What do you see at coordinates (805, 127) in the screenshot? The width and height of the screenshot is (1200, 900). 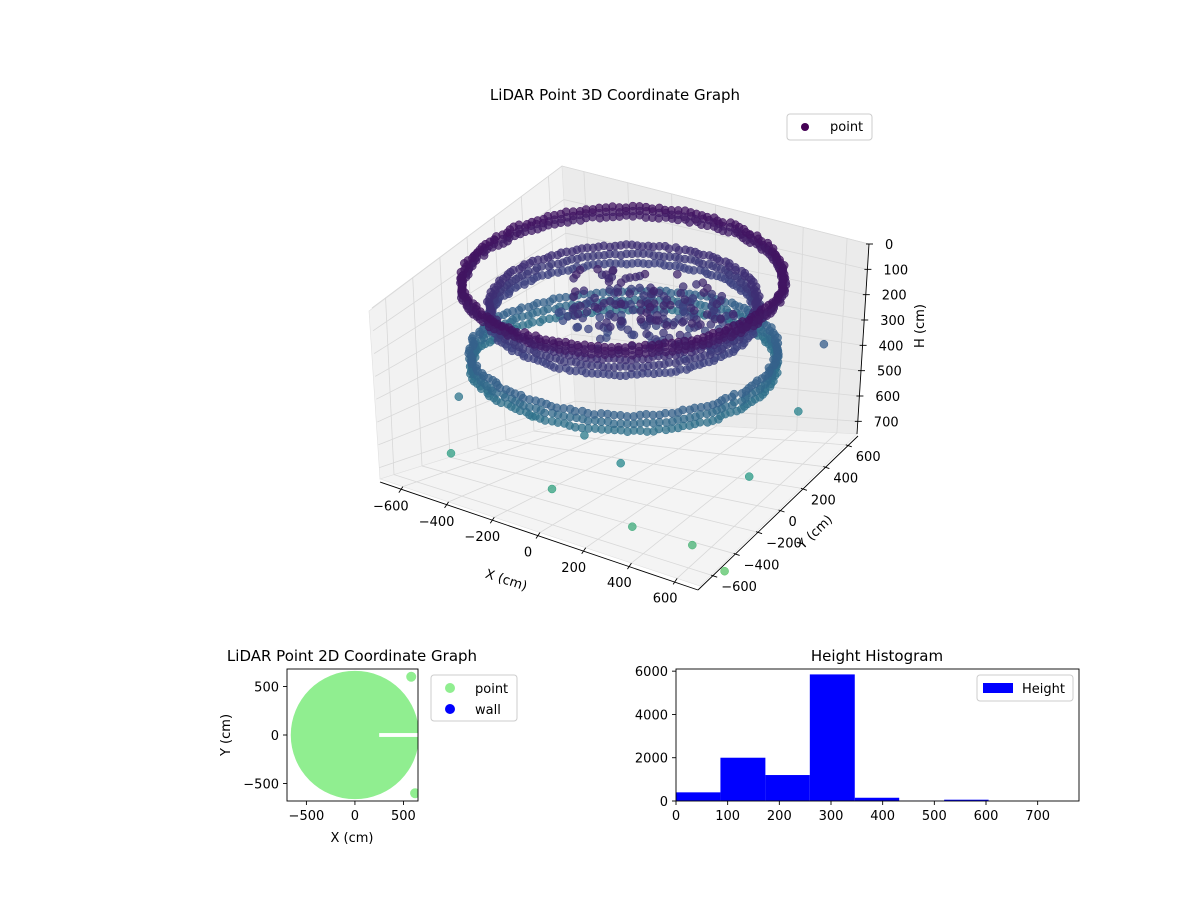 I see `legend-marker-point` at bounding box center [805, 127].